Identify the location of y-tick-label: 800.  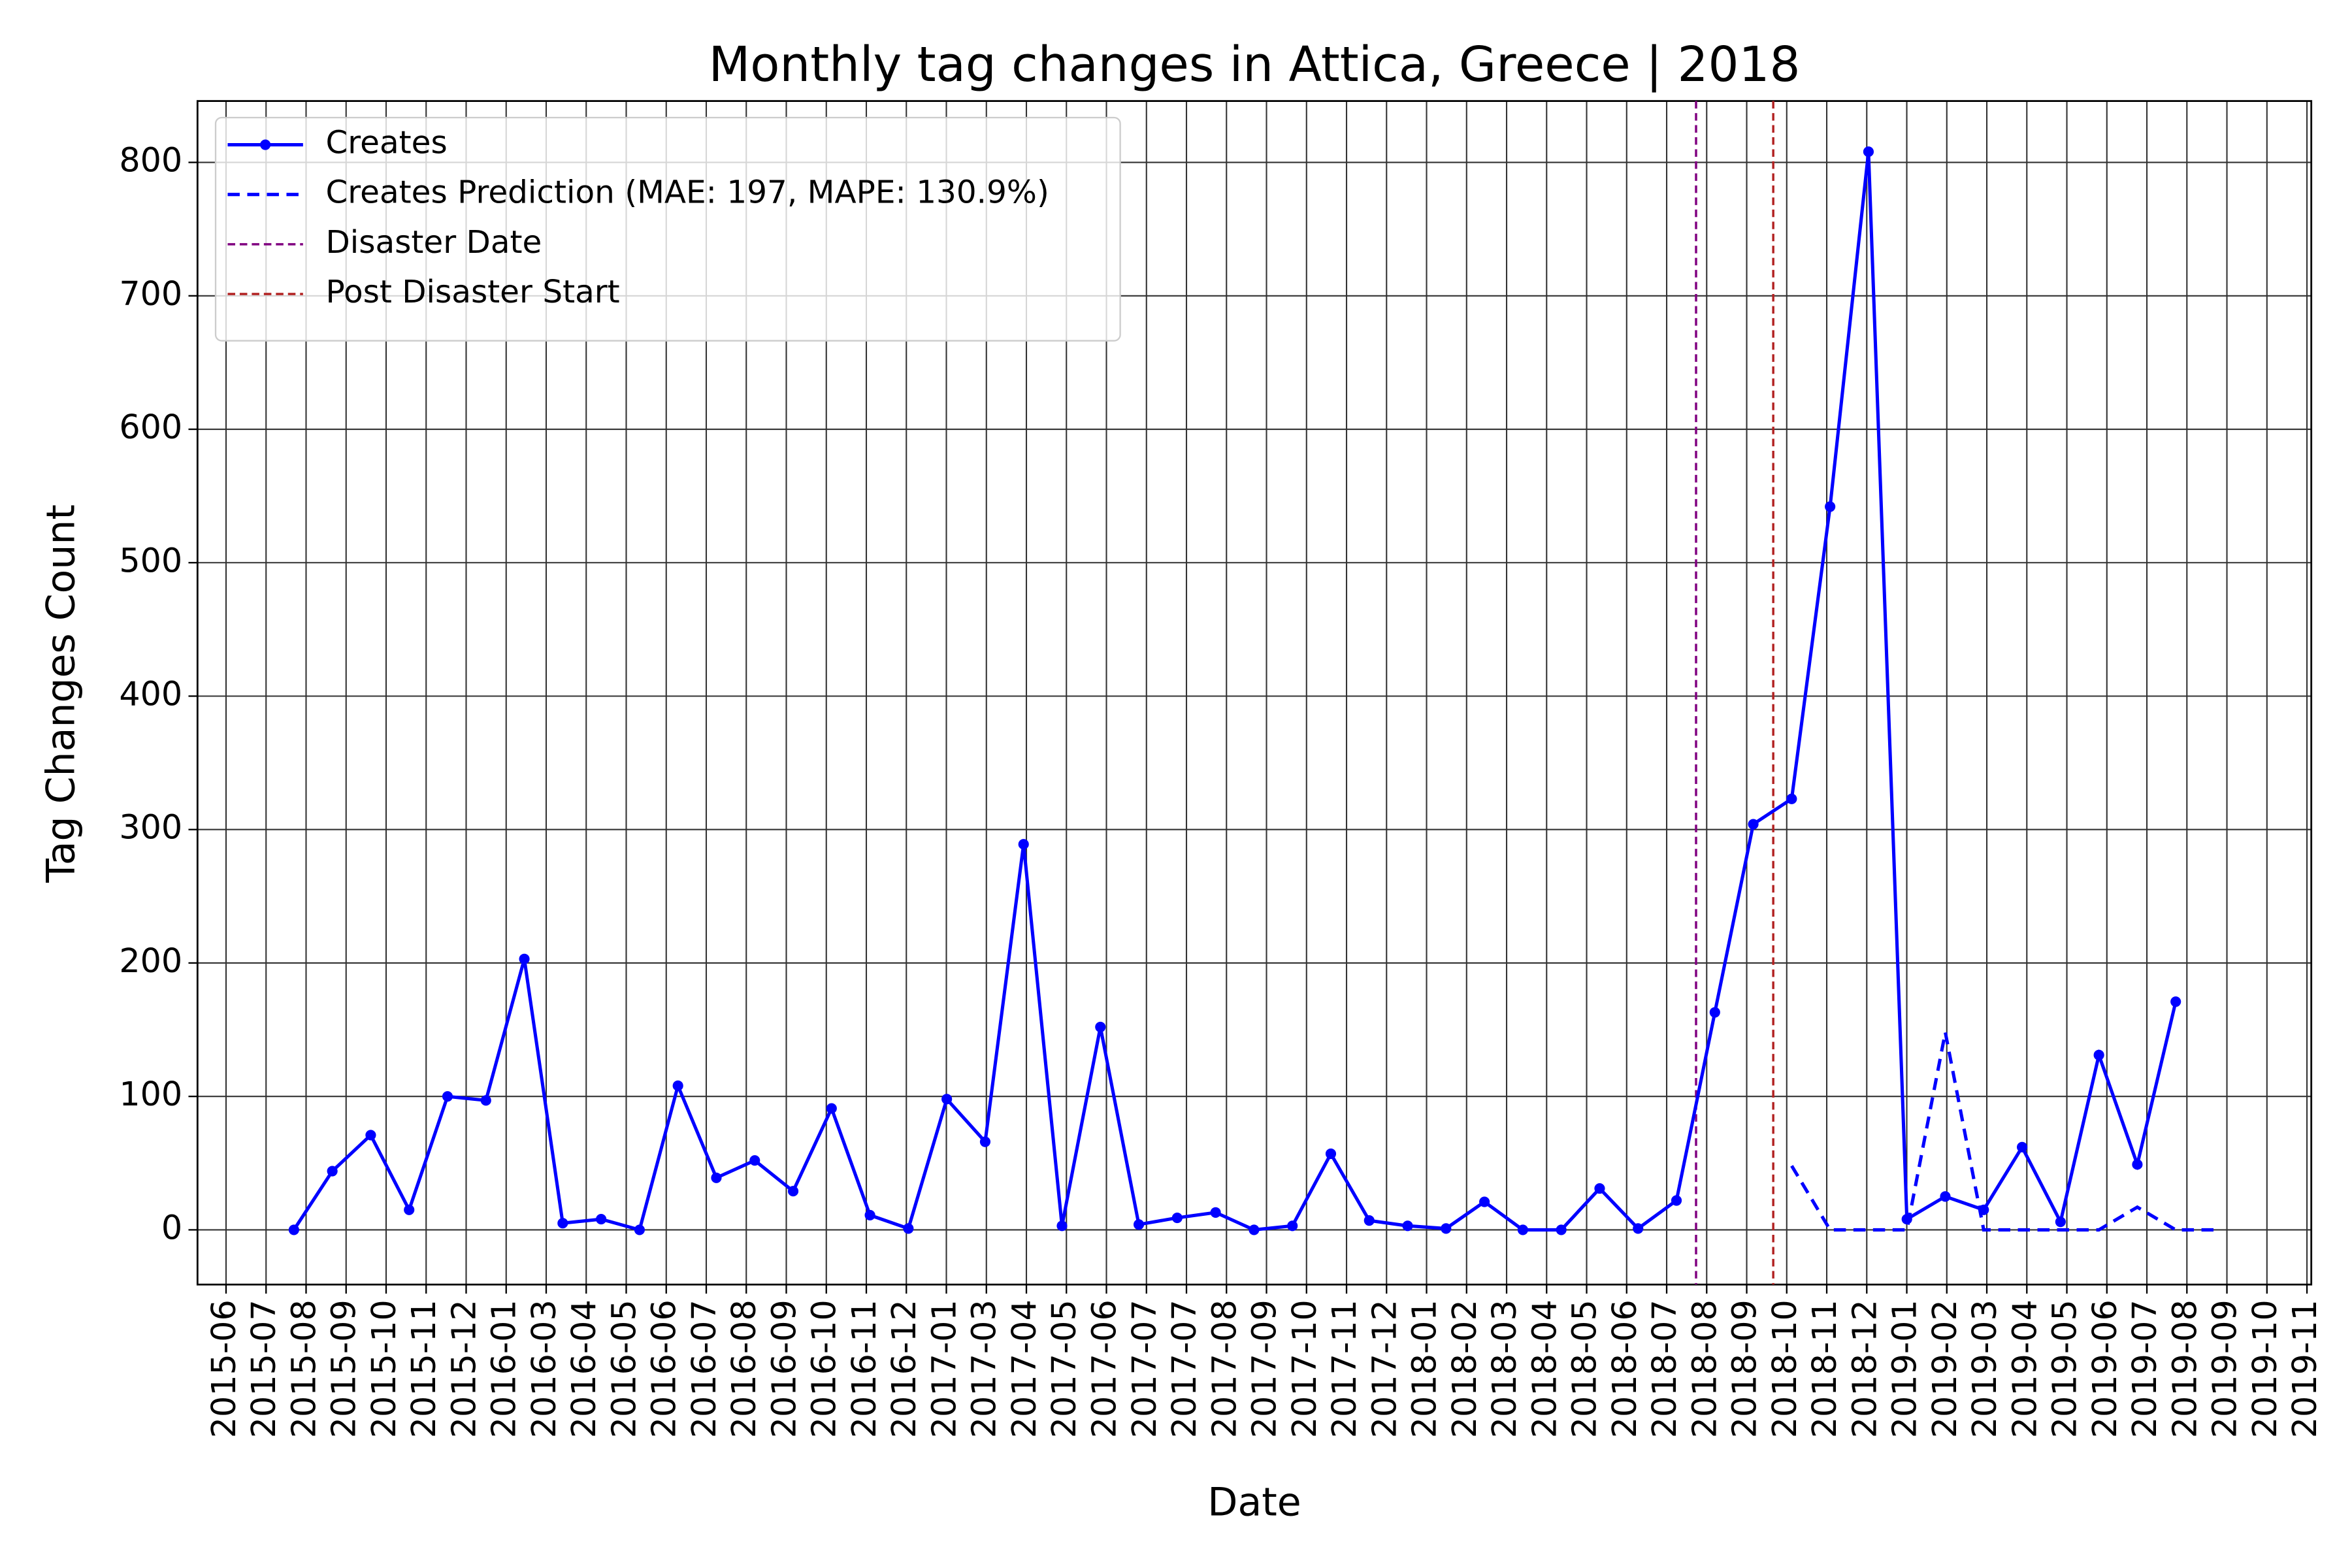
(150, 160).